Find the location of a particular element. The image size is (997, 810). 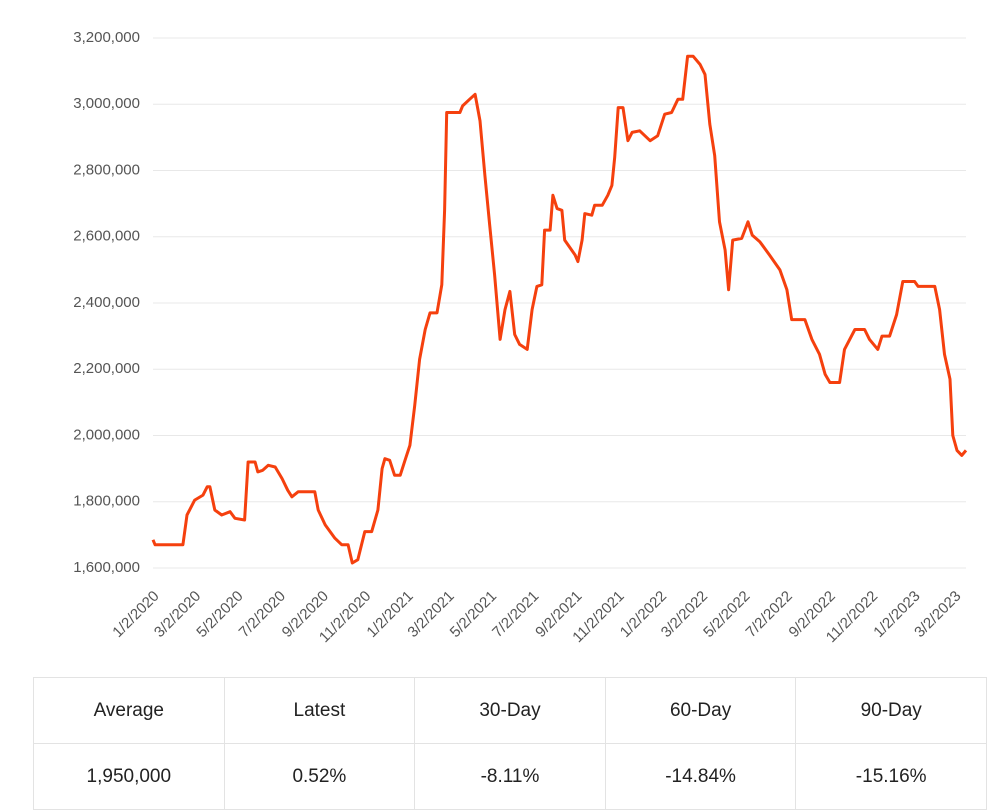

value-cell: 1,950,000 is located at coordinates (129, 776).